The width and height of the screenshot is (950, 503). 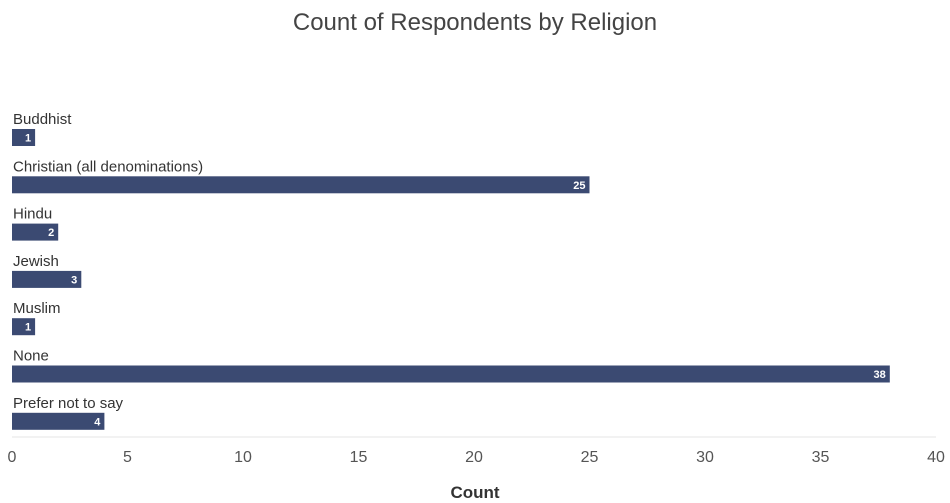 I want to click on x-tick-label-20: 20, so click(x=474, y=457).